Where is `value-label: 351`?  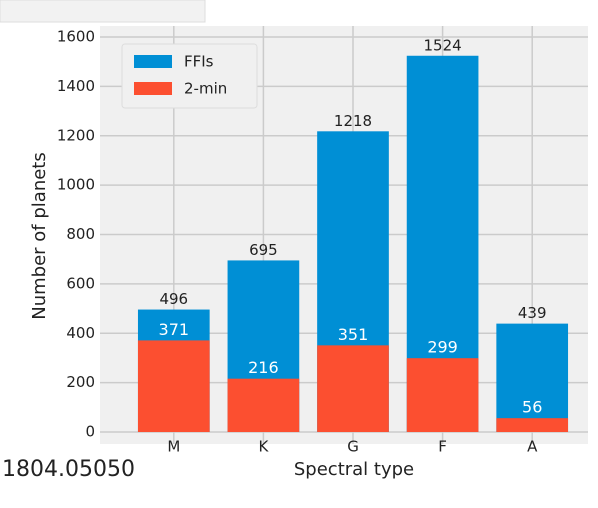 value-label: 351 is located at coordinates (353, 334).